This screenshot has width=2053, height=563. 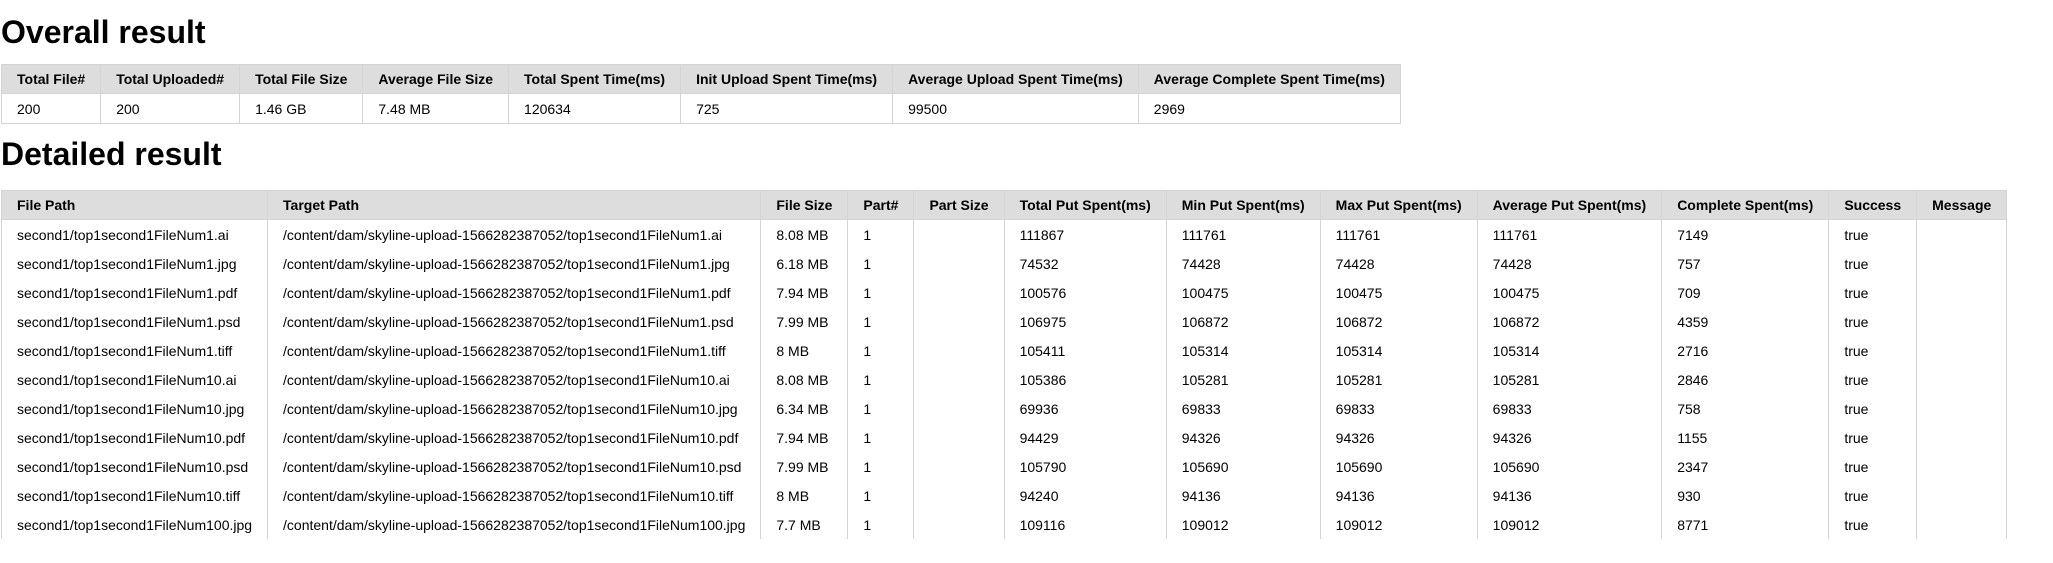 What do you see at coordinates (1398, 408) in the screenshot?
I see `max-put-spent-cell: 69833` at bounding box center [1398, 408].